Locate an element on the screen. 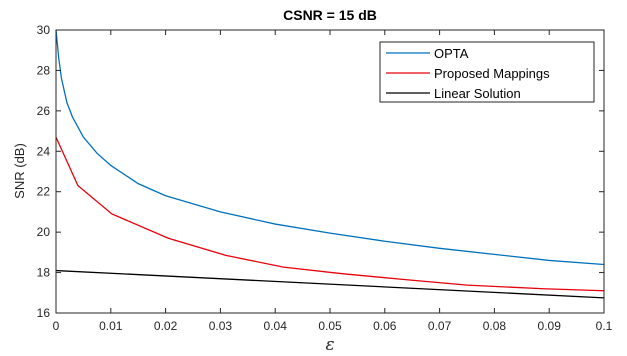  x-tick-label: 0.01 is located at coordinates (111, 326).